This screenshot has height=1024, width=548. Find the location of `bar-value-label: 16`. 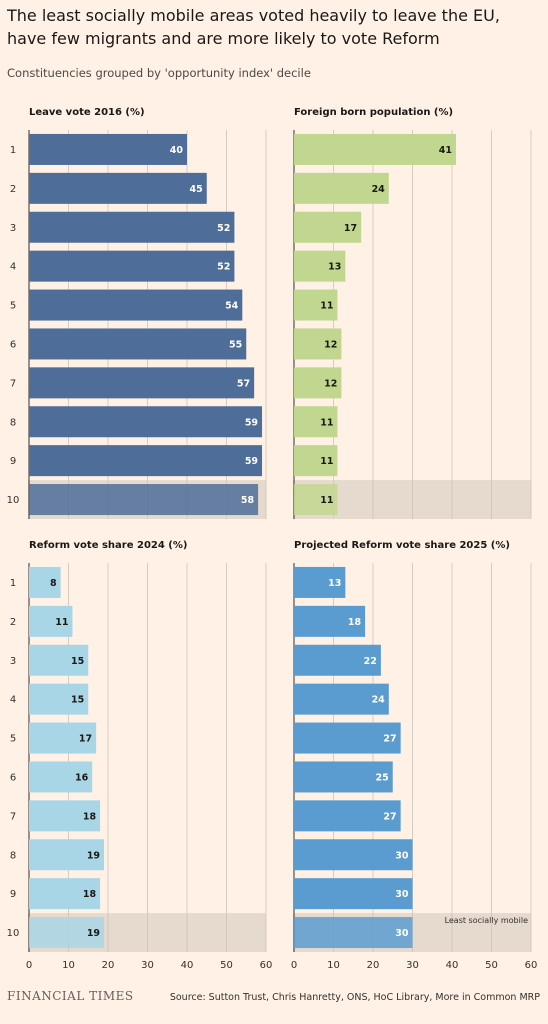

bar-value-label: 16 is located at coordinates (82, 777).